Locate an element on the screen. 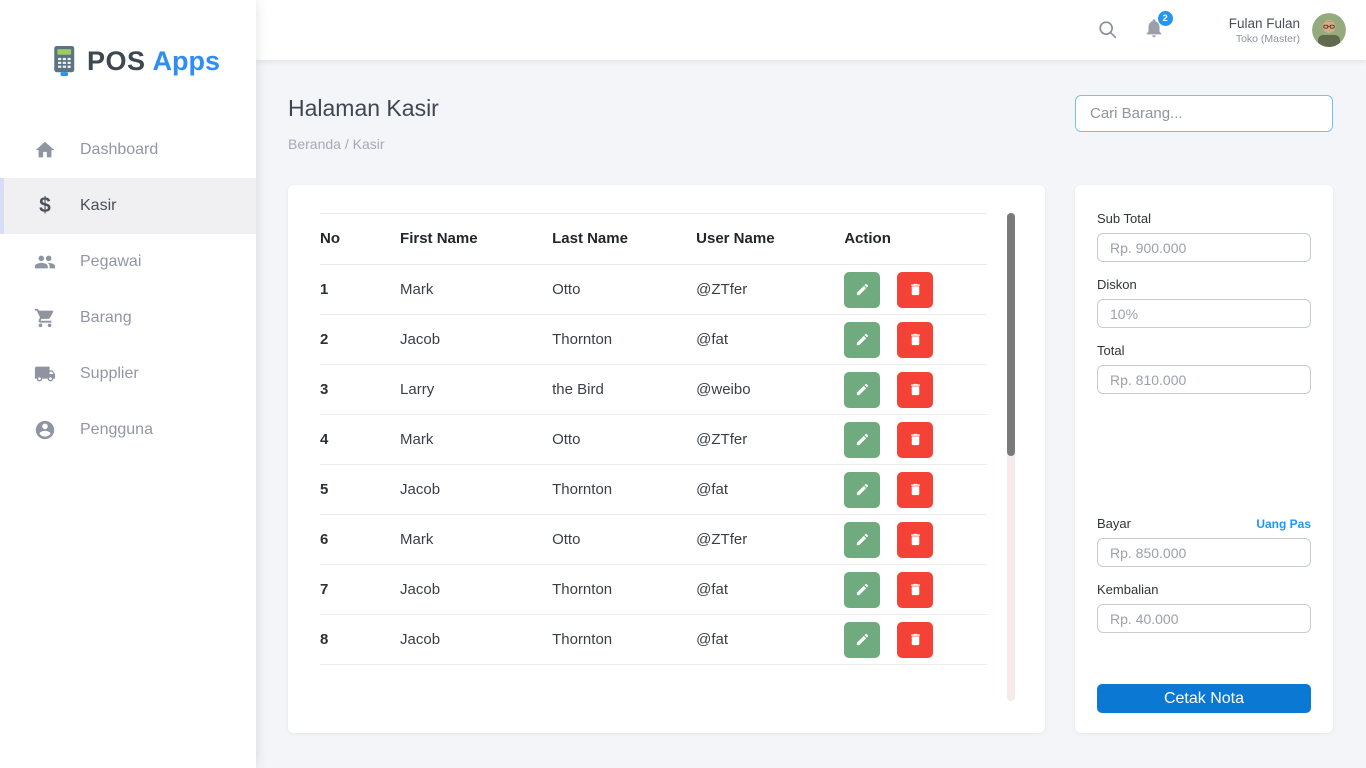 The width and height of the screenshot is (1366, 768). brand-apps: Apps is located at coordinates (186, 60).